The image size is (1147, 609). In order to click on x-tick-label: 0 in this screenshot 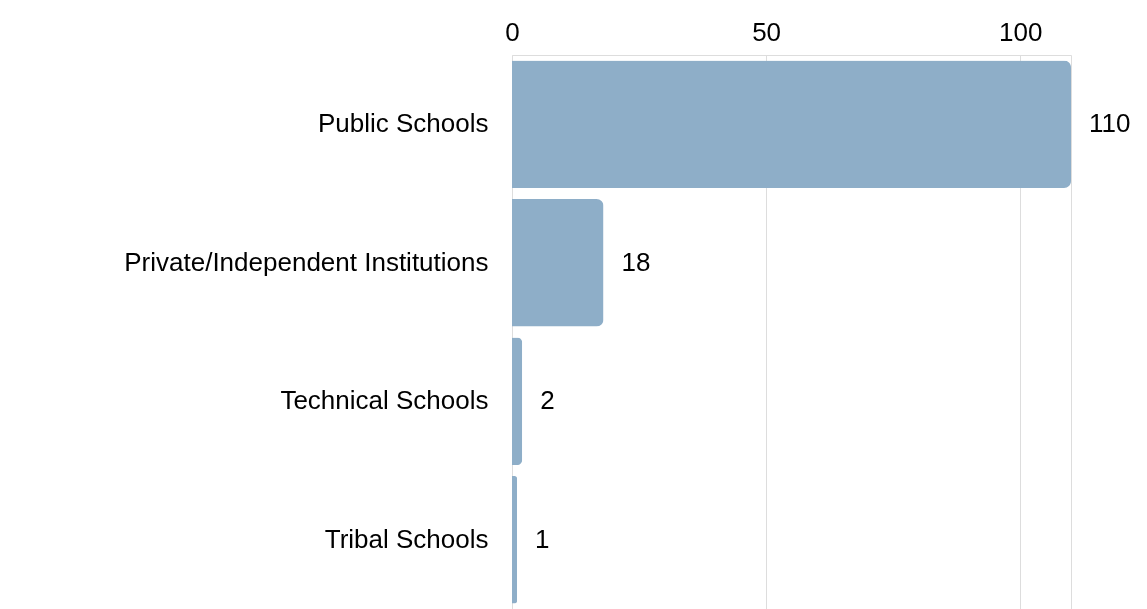, I will do `click(512, 31)`.